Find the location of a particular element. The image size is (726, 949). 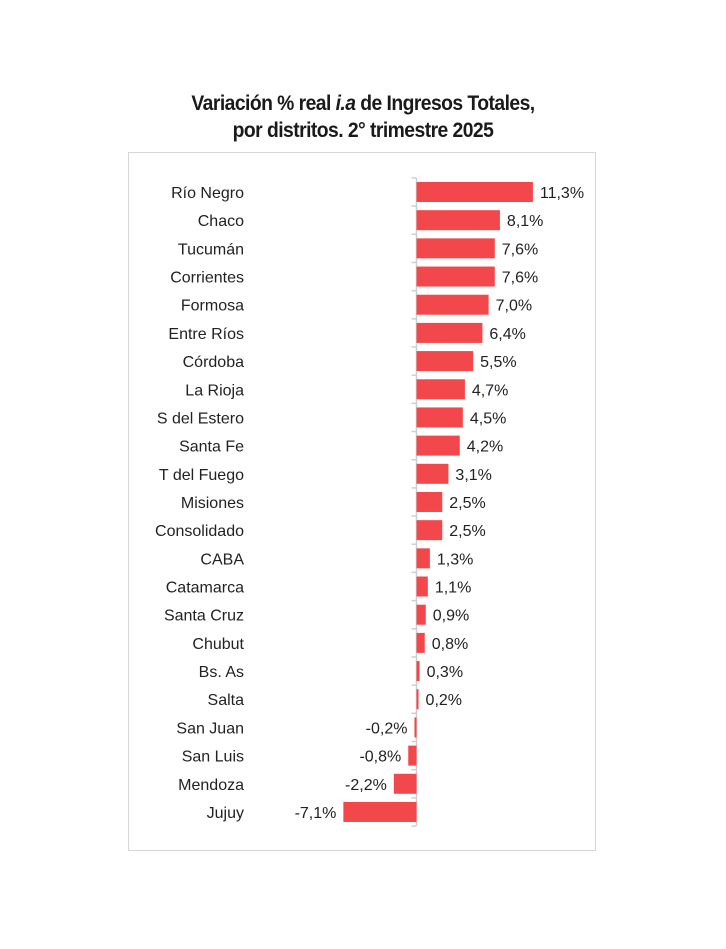

data-label: 11,3% is located at coordinates (562, 193).